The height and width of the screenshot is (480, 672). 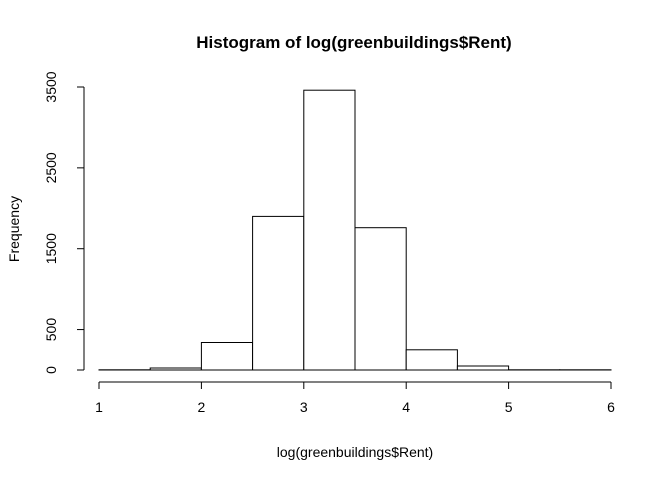 What do you see at coordinates (202, 407) in the screenshot?
I see `x-tick-label: 2` at bounding box center [202, 407].